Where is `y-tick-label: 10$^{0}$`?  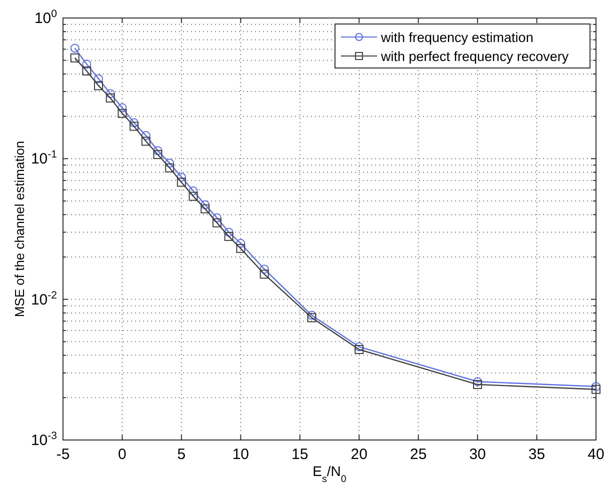 y-tick-label: 10$^{0}$ is located at coordinates (46, 17).